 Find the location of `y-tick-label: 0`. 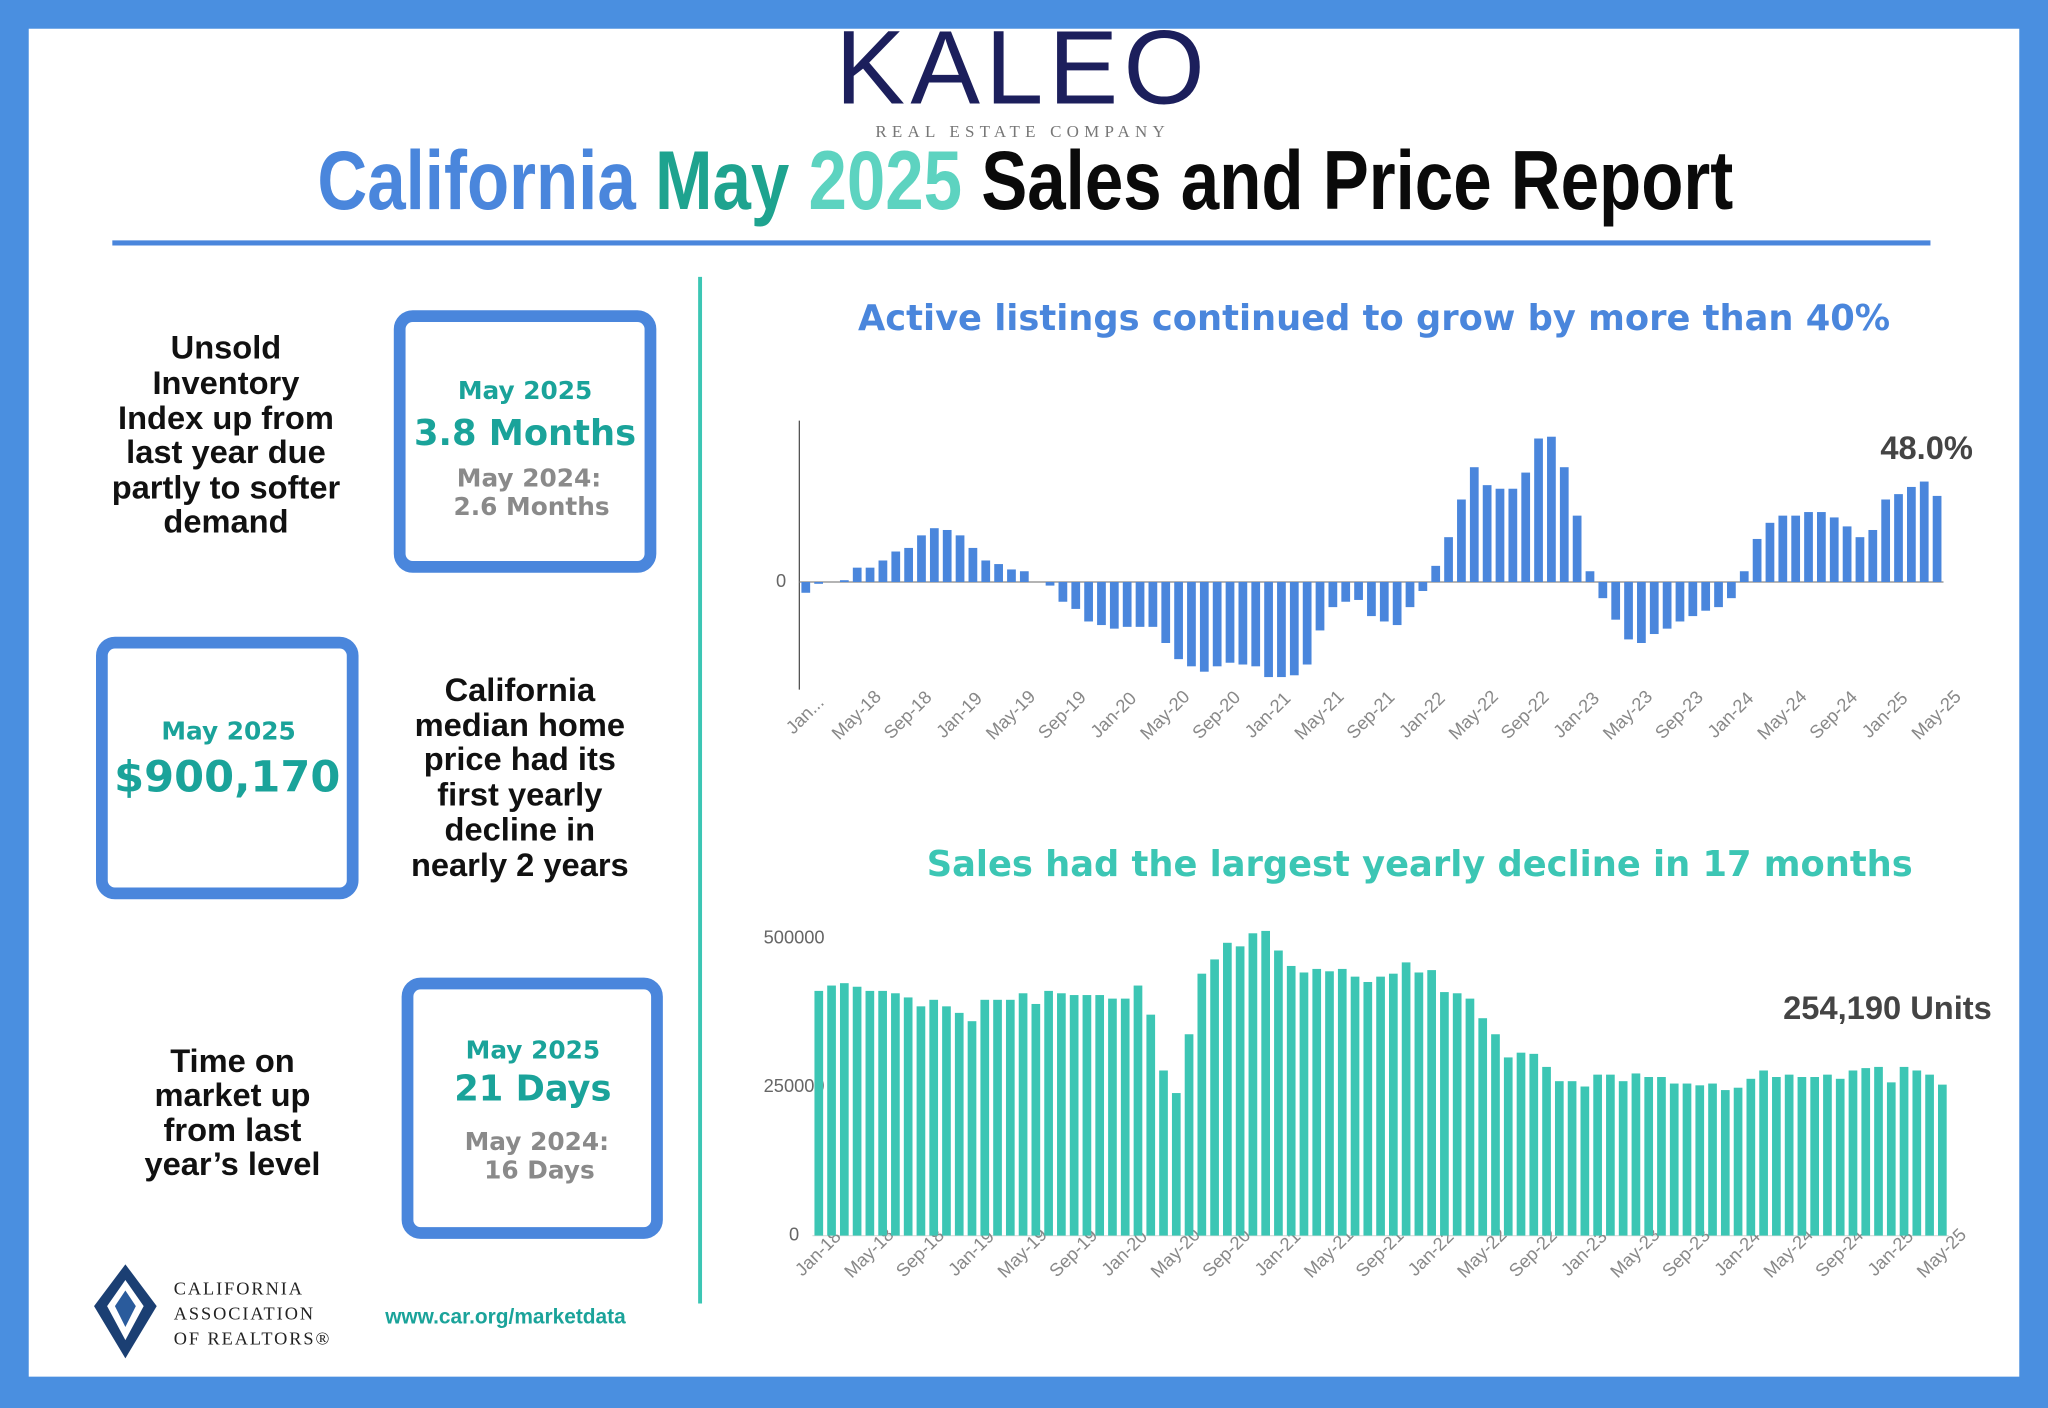

y-tick-label: 0 is located at coordinates (794, 1233).